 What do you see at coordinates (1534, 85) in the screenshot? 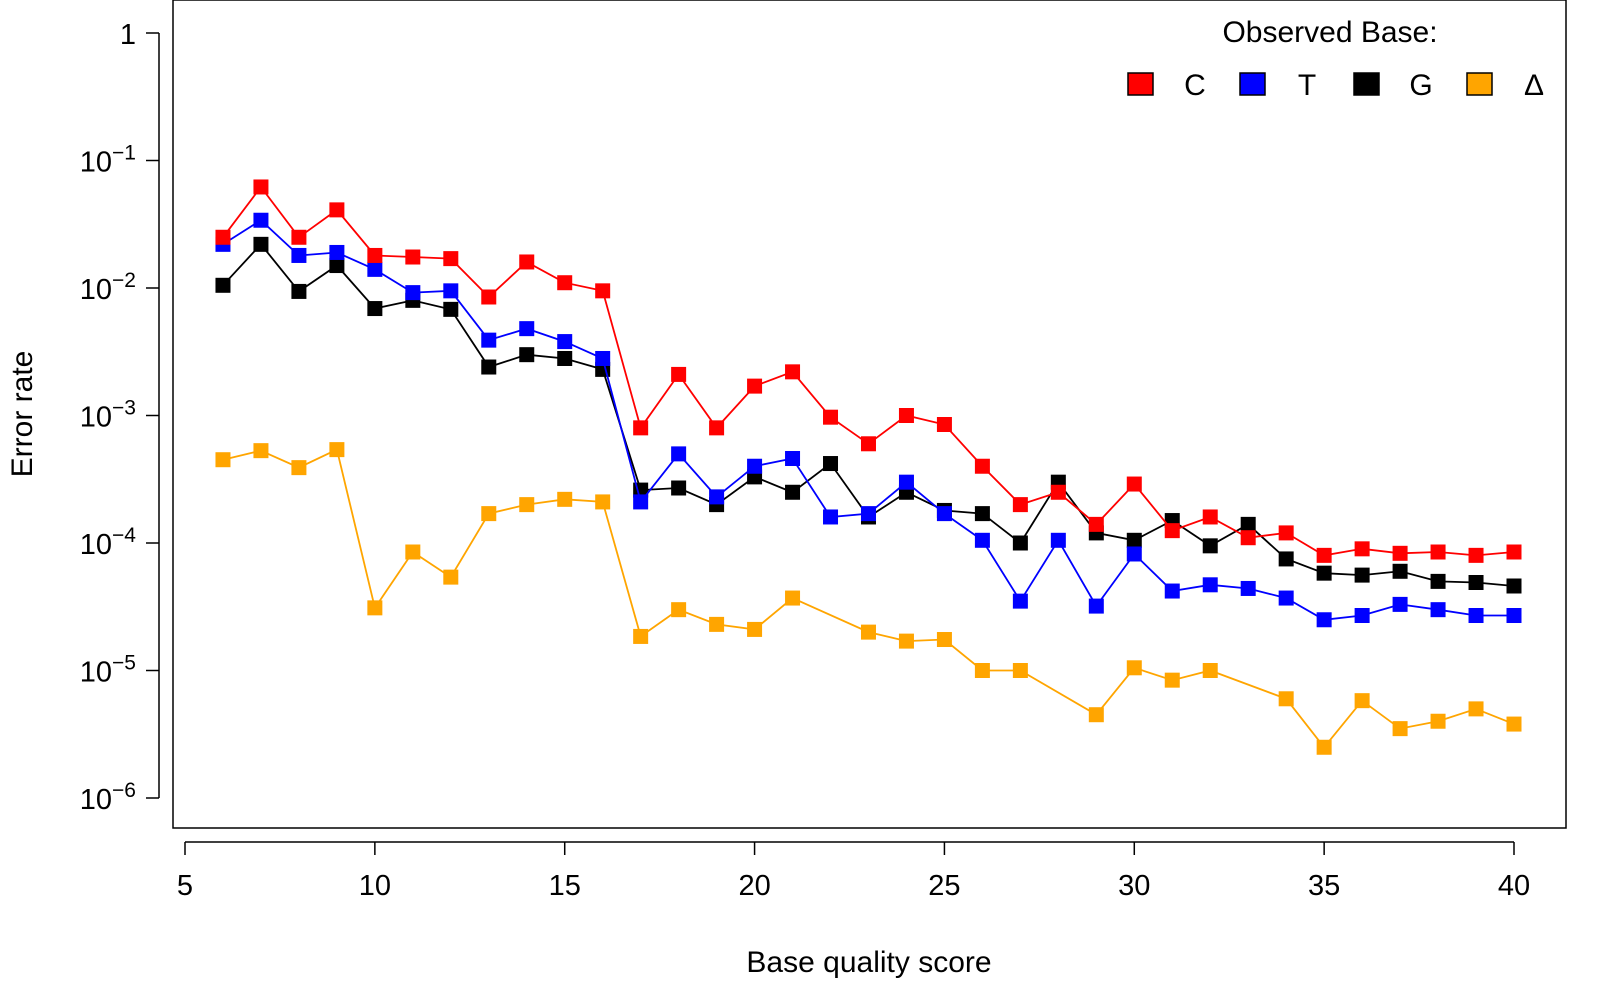
I see `legend-label: Δ` at bounding box center [1534, 85].